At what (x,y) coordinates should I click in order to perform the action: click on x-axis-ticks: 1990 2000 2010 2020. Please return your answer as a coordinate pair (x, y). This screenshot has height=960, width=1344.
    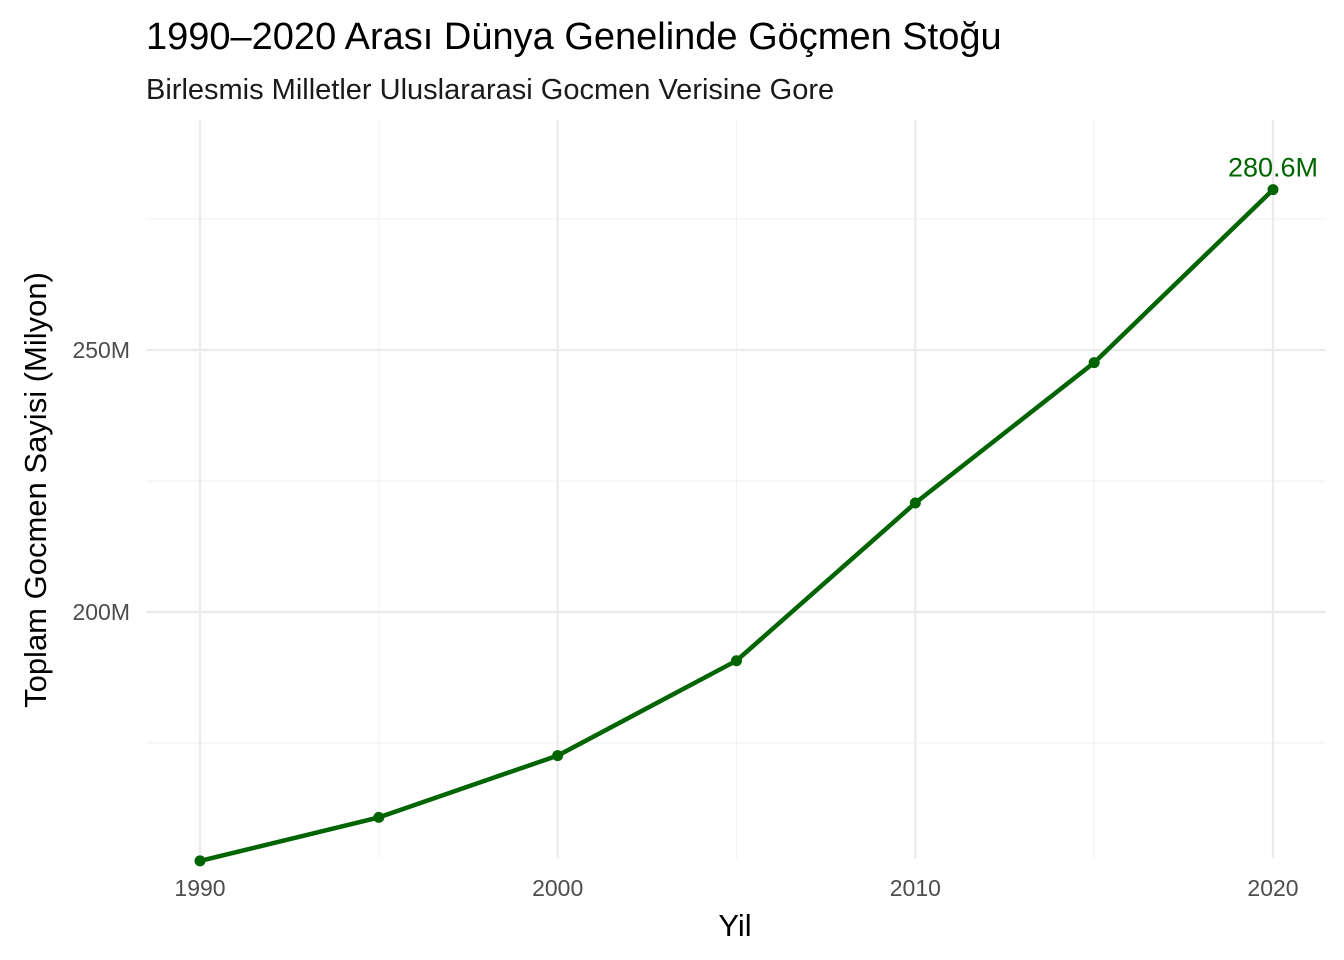
    Looking at the image, I should click on (736, 888).